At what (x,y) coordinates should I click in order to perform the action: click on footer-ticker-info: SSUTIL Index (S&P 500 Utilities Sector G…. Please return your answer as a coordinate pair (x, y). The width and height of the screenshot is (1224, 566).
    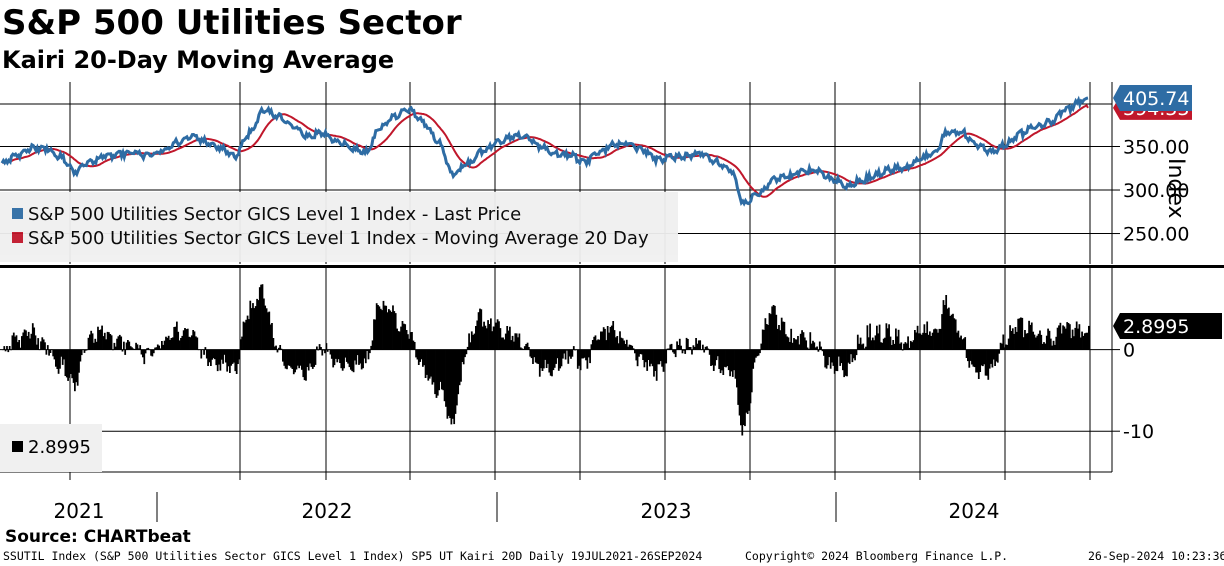
    Looking at the image, I should click on (353, 556).